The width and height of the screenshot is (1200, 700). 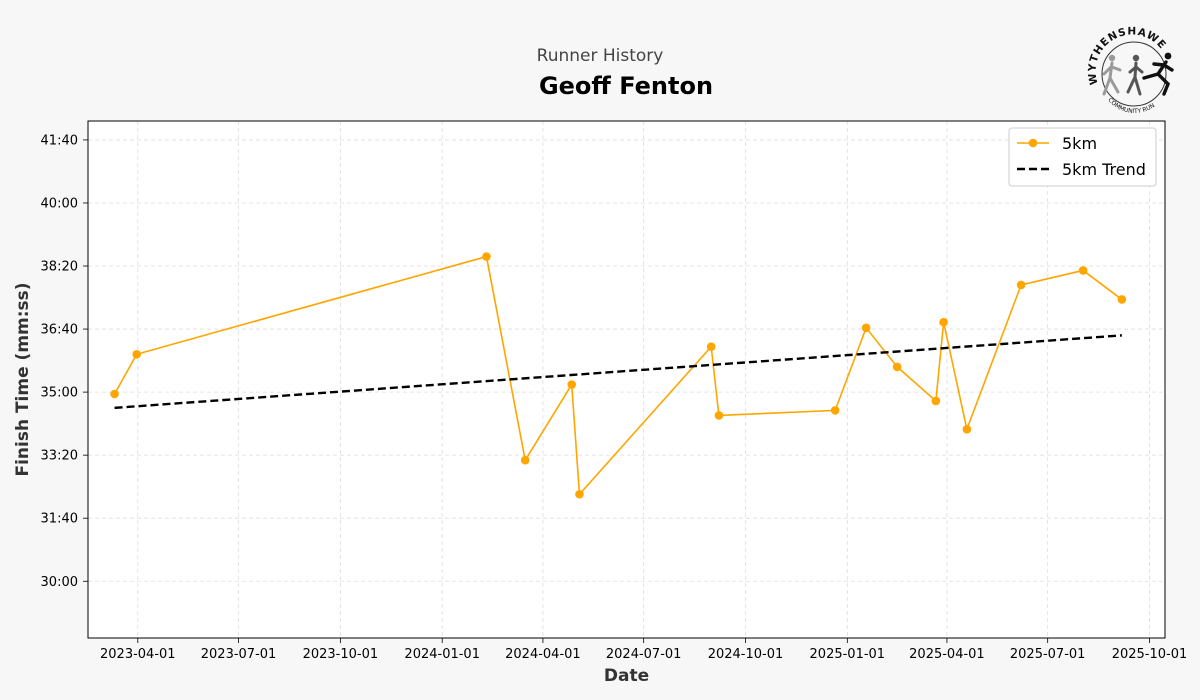 I want to click on svg-text: WYTHENSHAWE, so click(x=1127, y=56).